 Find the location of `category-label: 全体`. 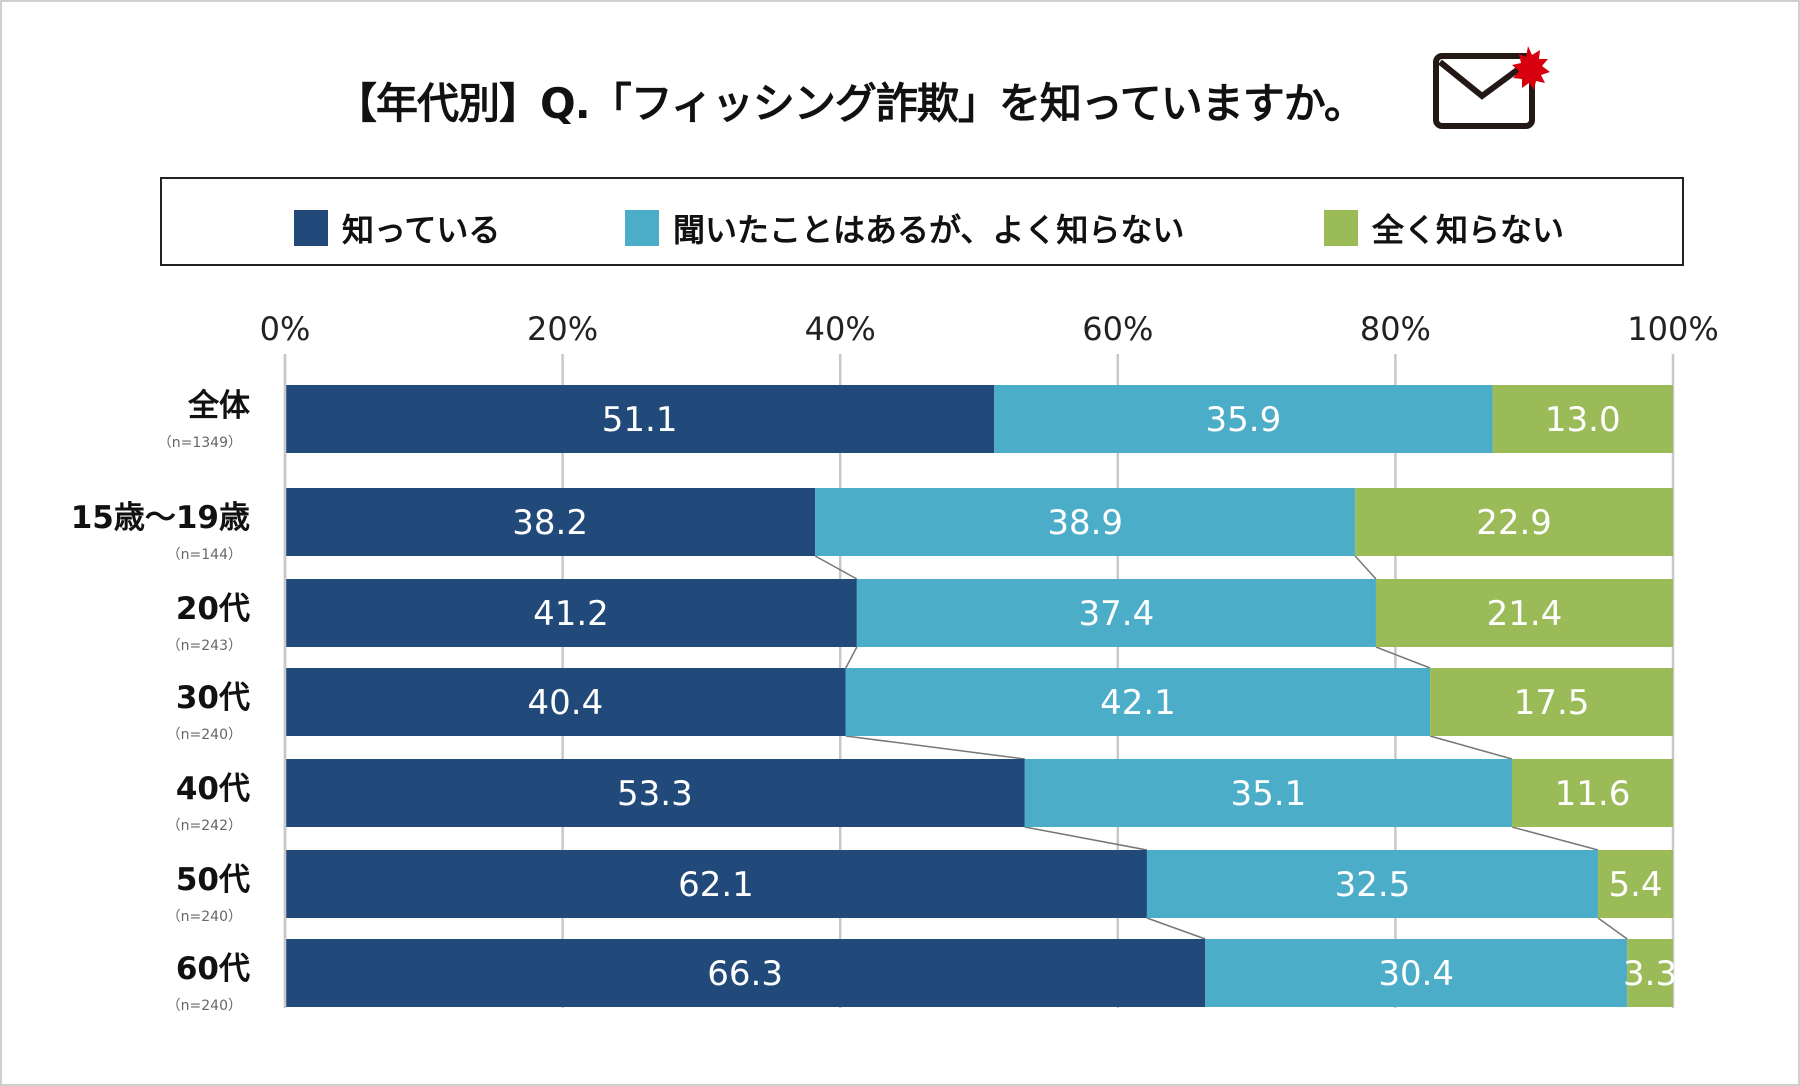

category-label: 全体 is located at coordinates (218, 406).